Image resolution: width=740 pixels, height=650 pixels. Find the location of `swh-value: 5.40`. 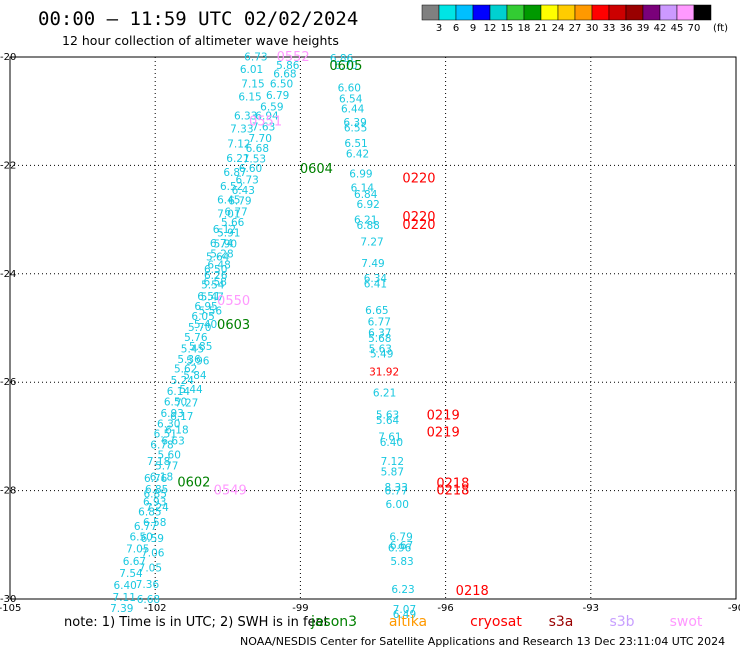

swh-value: 5.40 is located at coordinates (205, 325).